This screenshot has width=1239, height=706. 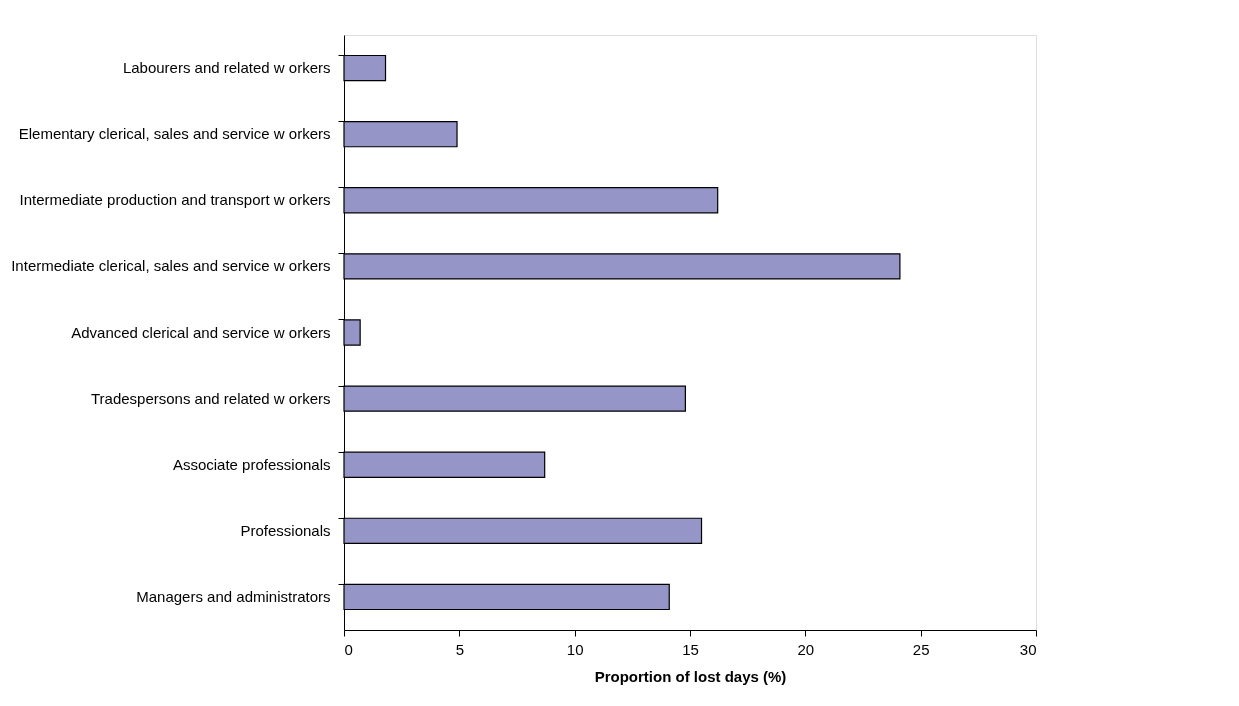 I want to click on y-tick-label: Associate professionals, so click(x=251, y=464).